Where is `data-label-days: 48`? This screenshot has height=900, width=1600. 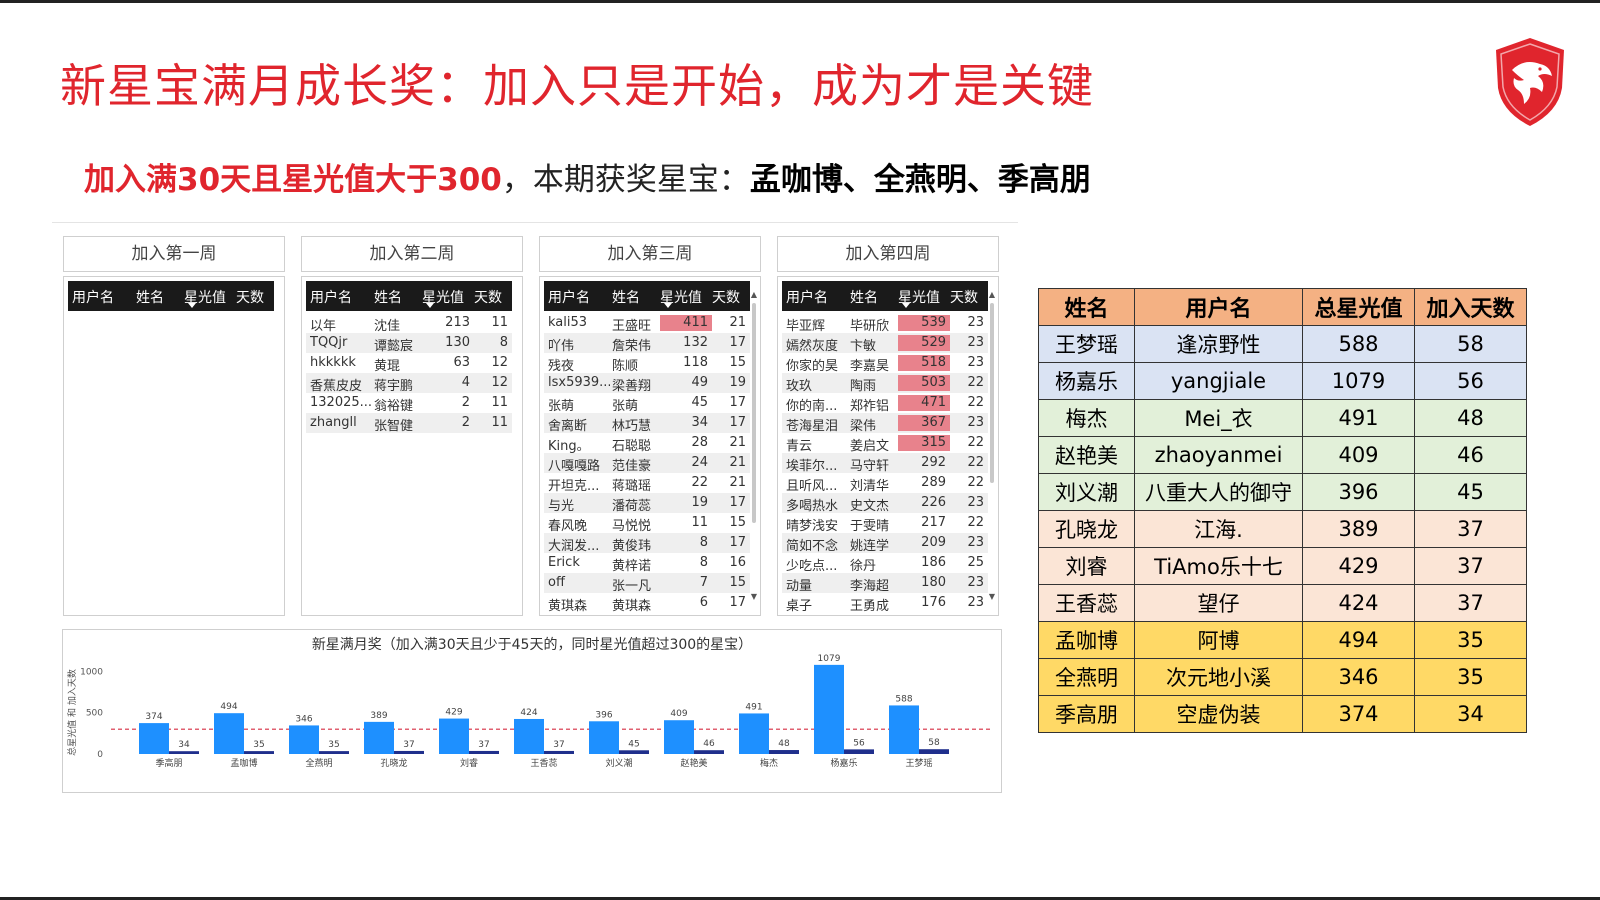
data-label-days: 48 is located at coordinates (784, 744).